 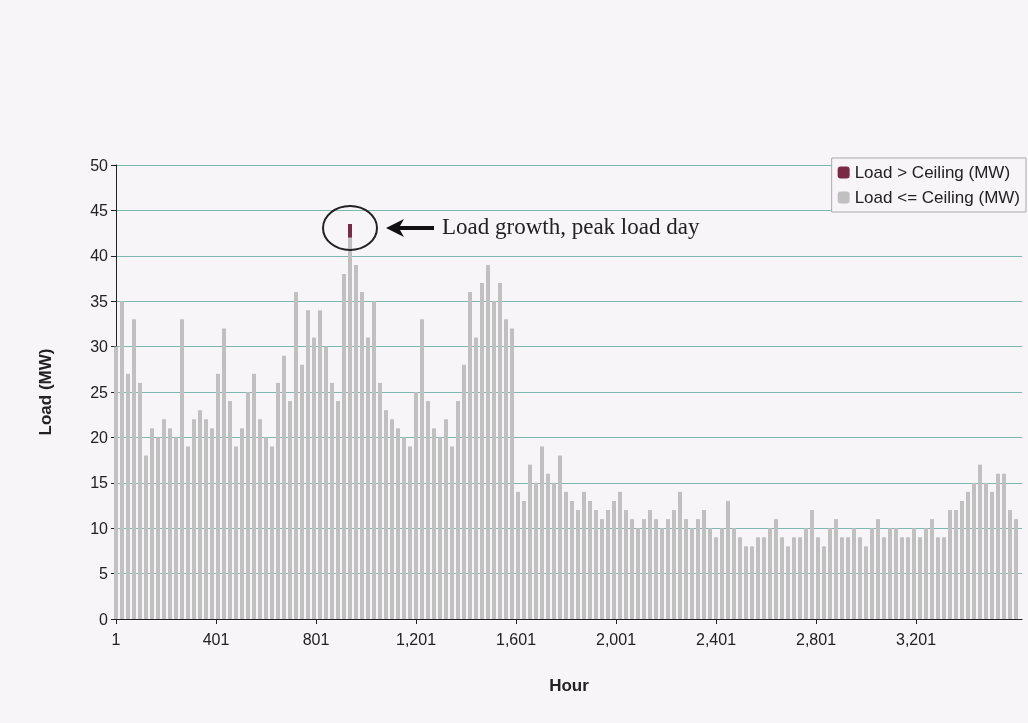 What do you see at coordinates (104, 619) in the screenshot?
I see `y-tick-label: 0` at bounding box center [104, 619].